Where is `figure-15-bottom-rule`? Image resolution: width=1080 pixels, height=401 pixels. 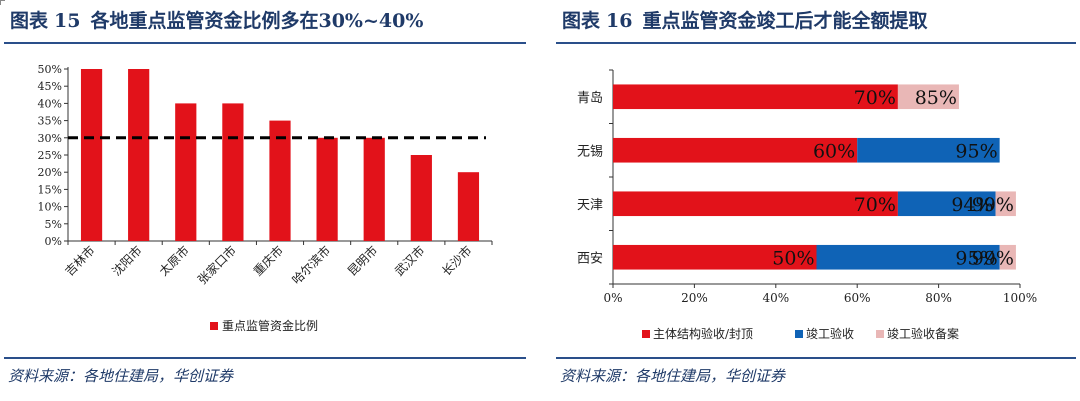
figure-15-bottom-rule is located at coordinates (265, 358).